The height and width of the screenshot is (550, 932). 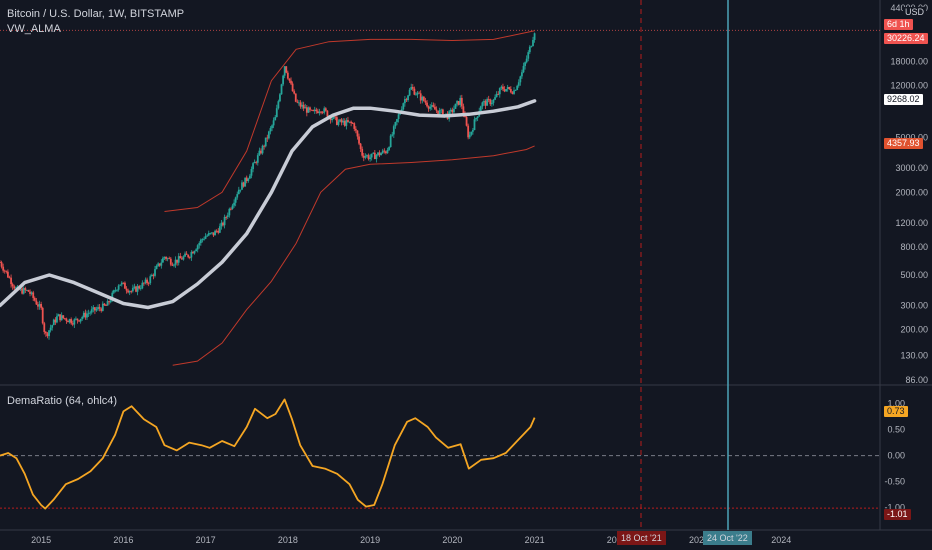 What do you see at coordinates (684, 265) in the screenshot?
I see `time-markers` at bounding box center [684, 265].